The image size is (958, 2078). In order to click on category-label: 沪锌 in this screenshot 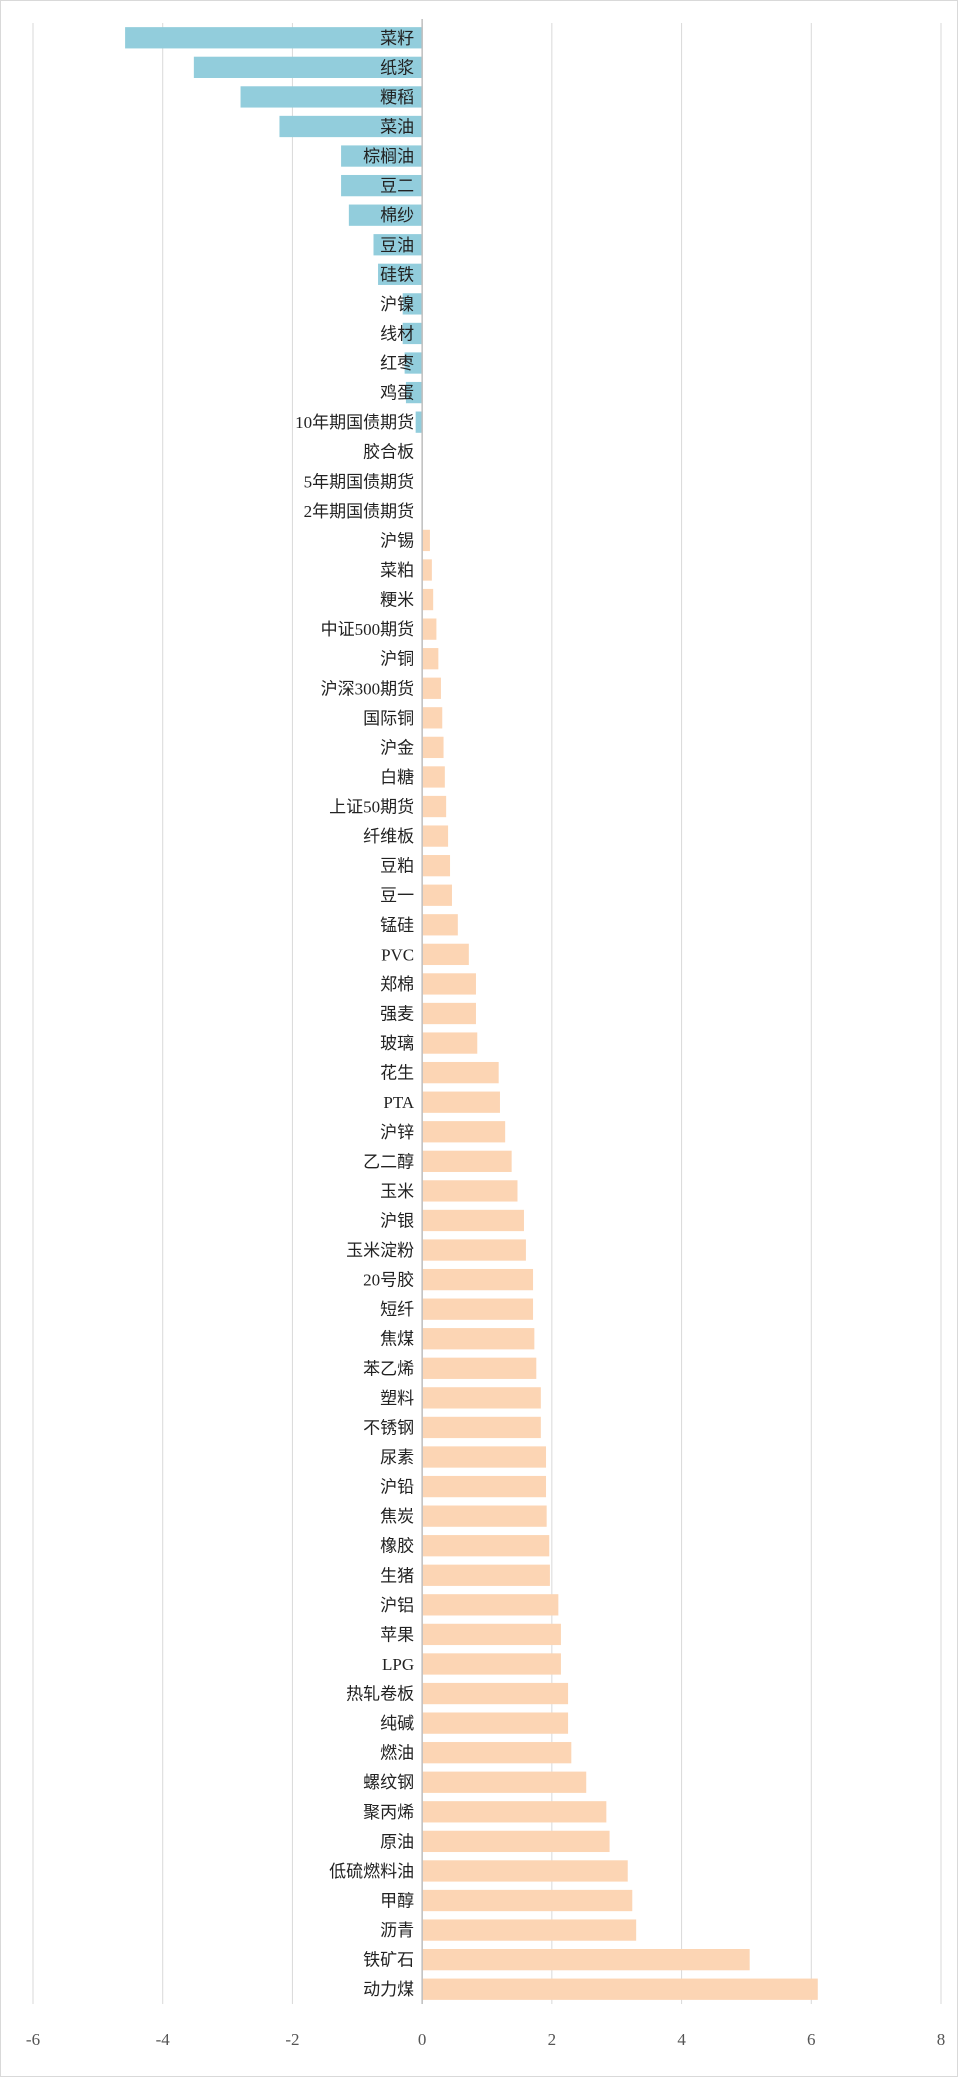, I will do `click(397, 1132)`.